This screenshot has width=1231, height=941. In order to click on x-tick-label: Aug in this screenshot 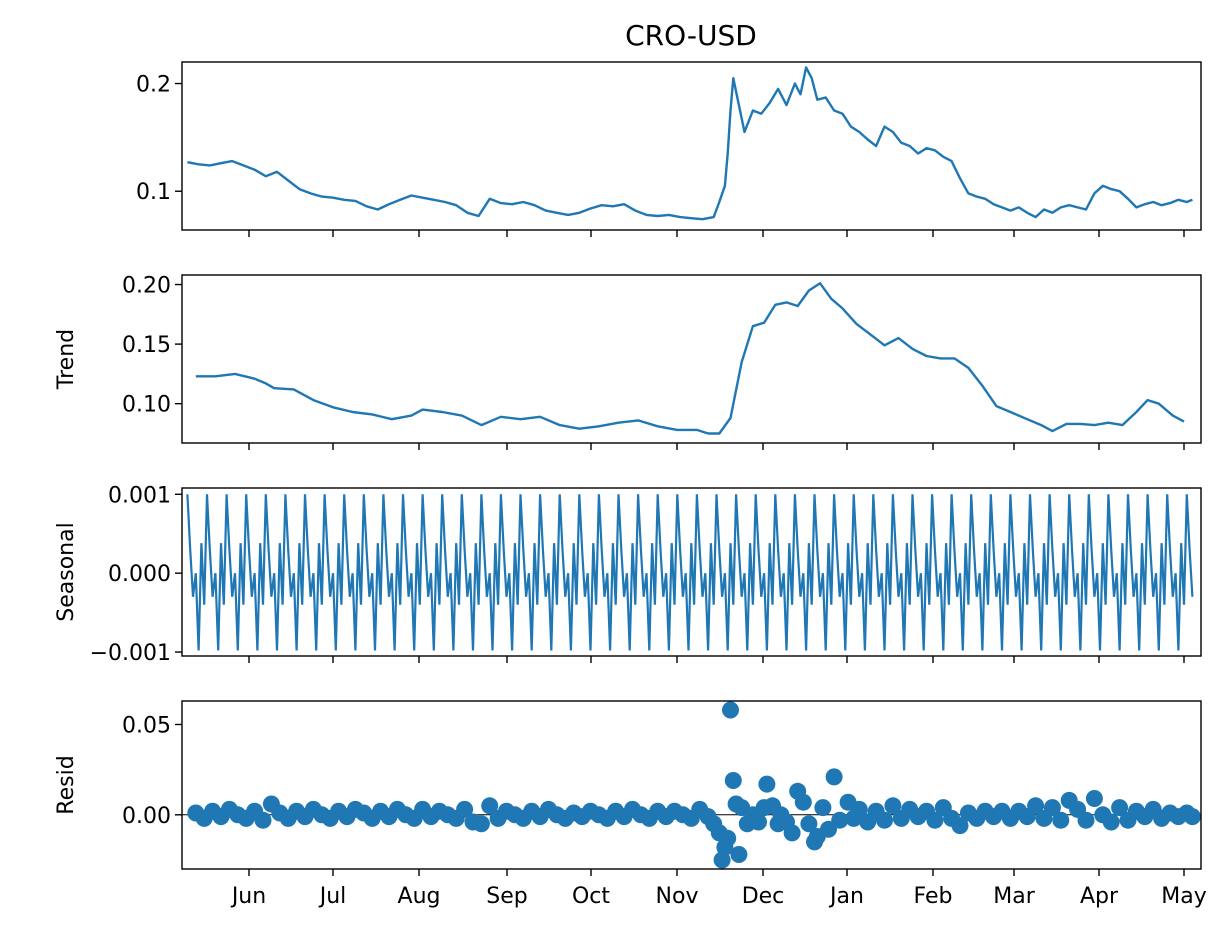, I will do `click(419, 896)`.